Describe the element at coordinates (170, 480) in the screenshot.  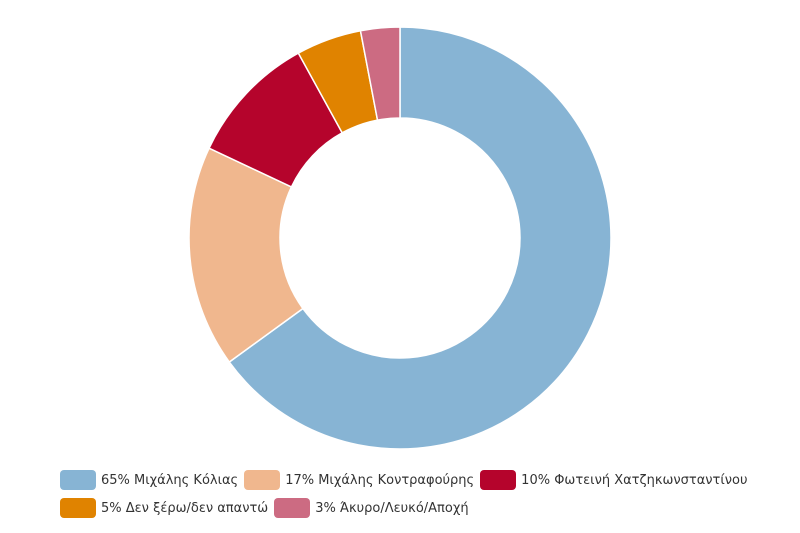
I see `legend-label-kolias: 65% Μιχάλης Κόλιας` at that location.